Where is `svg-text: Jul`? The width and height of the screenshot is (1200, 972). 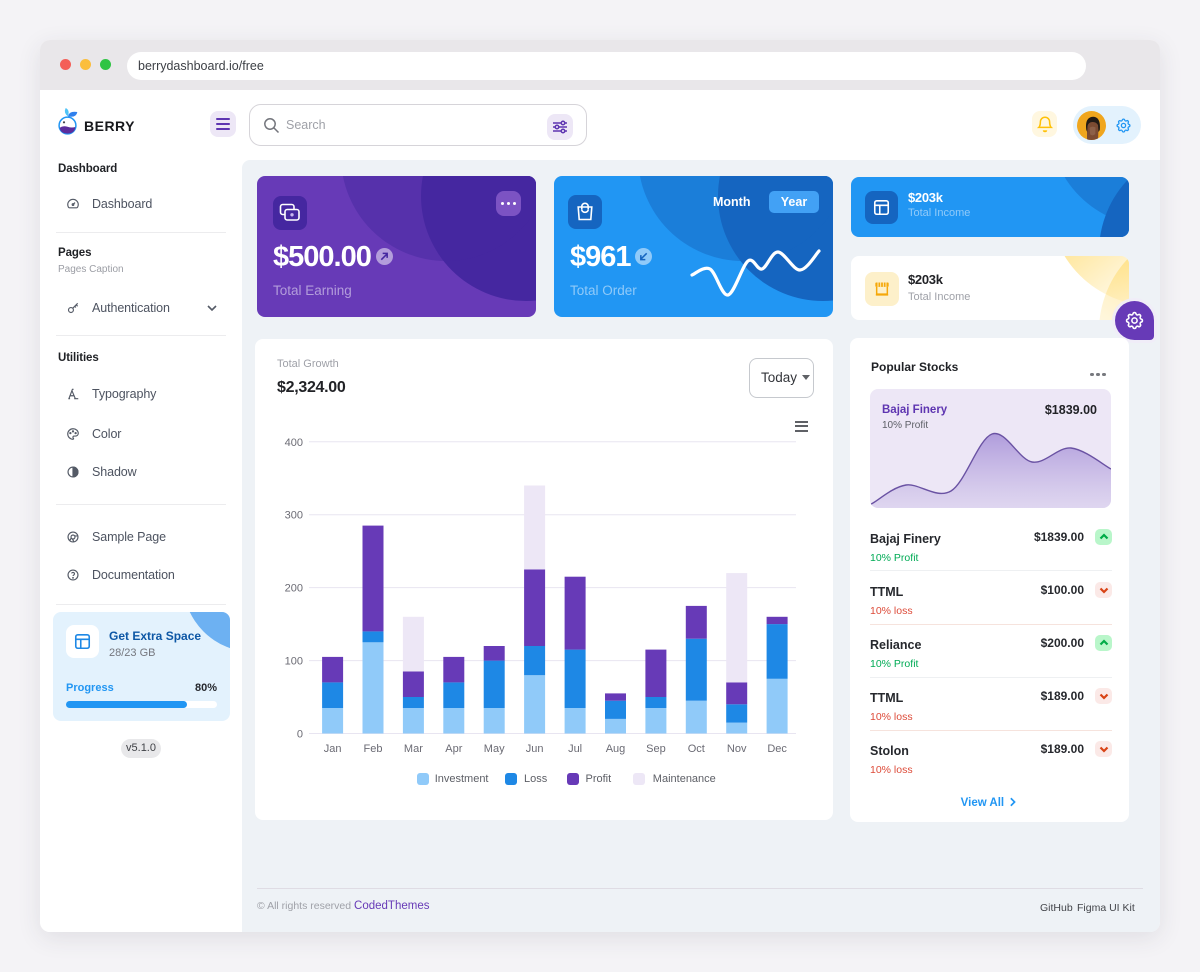
svg-text: Jul is located at coordinates (575, 749).